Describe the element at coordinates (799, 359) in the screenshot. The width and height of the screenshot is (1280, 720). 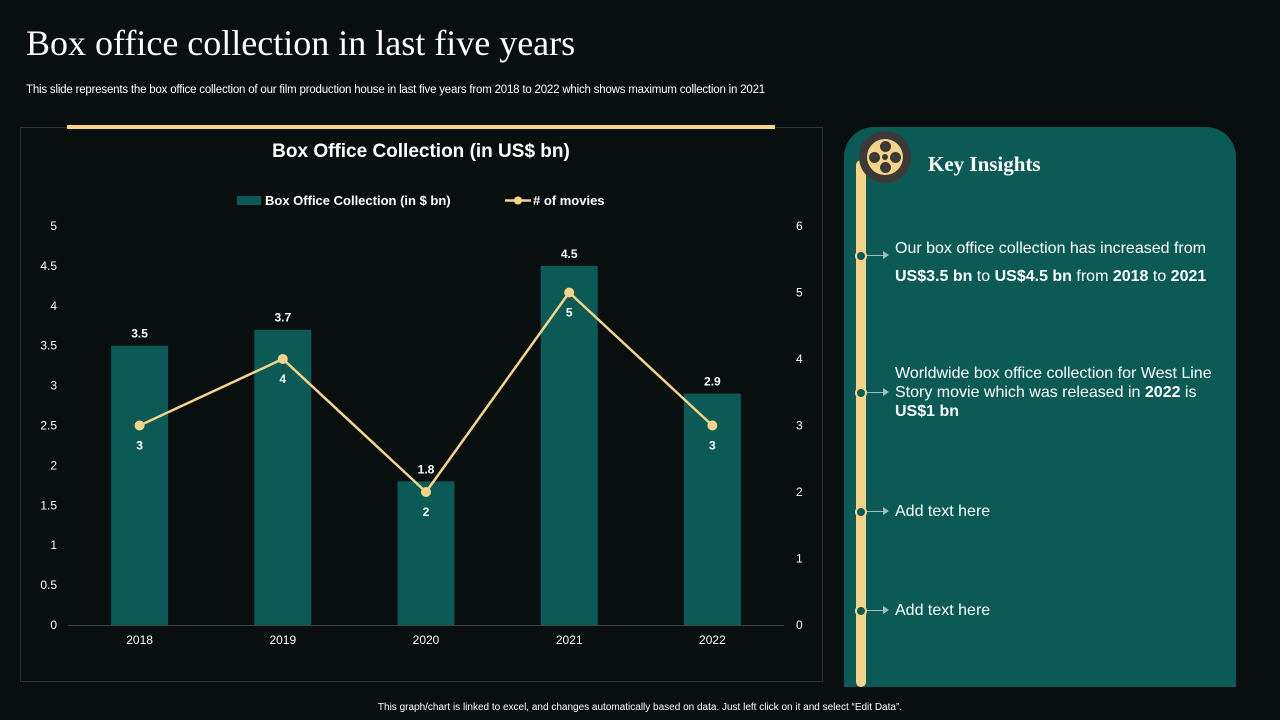
I see `y-right-tick-label: 4` at that location.